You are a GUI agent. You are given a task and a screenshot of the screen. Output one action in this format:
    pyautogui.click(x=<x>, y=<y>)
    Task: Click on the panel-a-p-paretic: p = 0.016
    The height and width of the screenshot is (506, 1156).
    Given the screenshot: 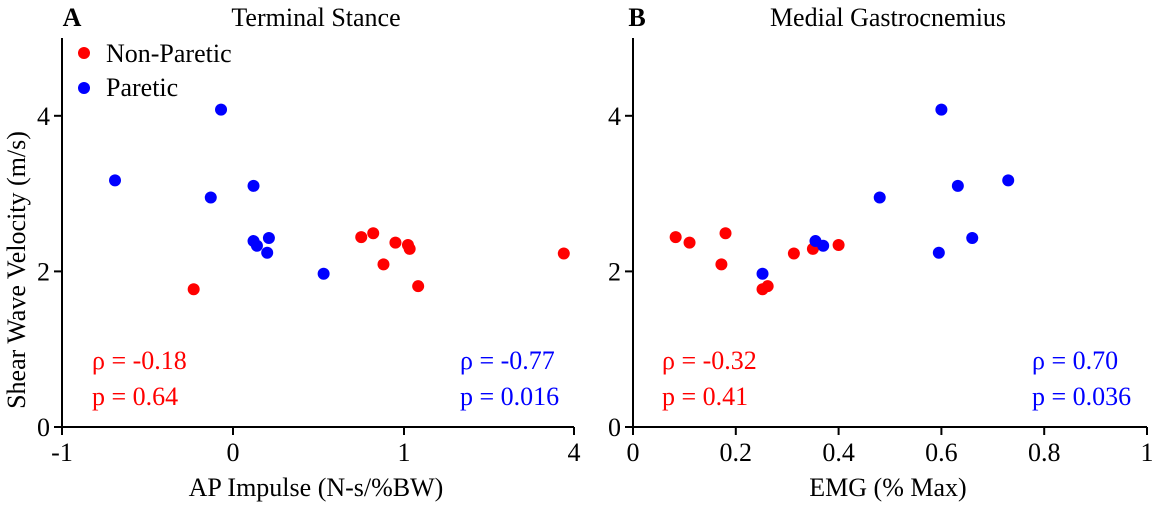 What is the action you would take?
    pyautogui.click(x=509, y=396)
    